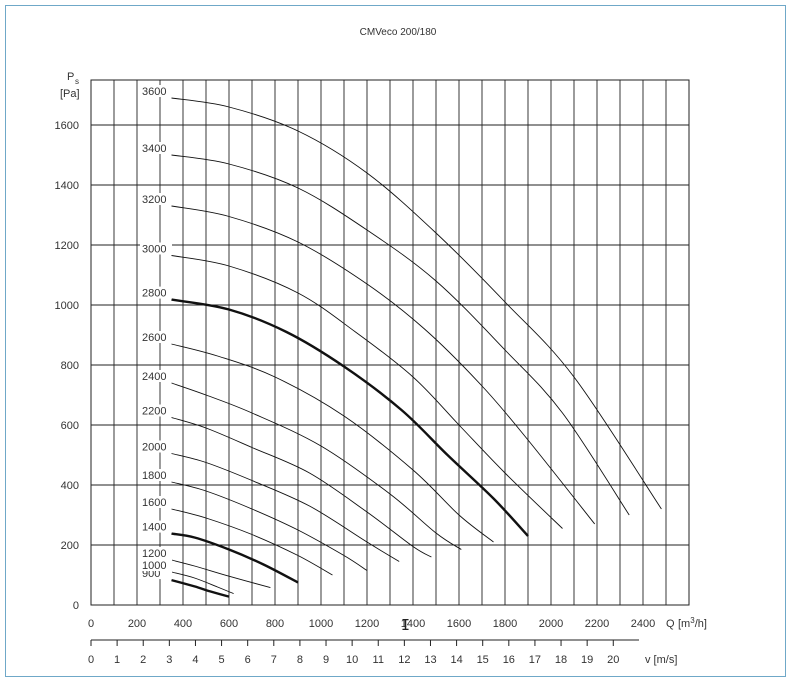 This screenshot has height=683, width=792. Describe the element at coordinates (670, 624) in the screenshot. I see `q-axis-symbol: Q` at that location.